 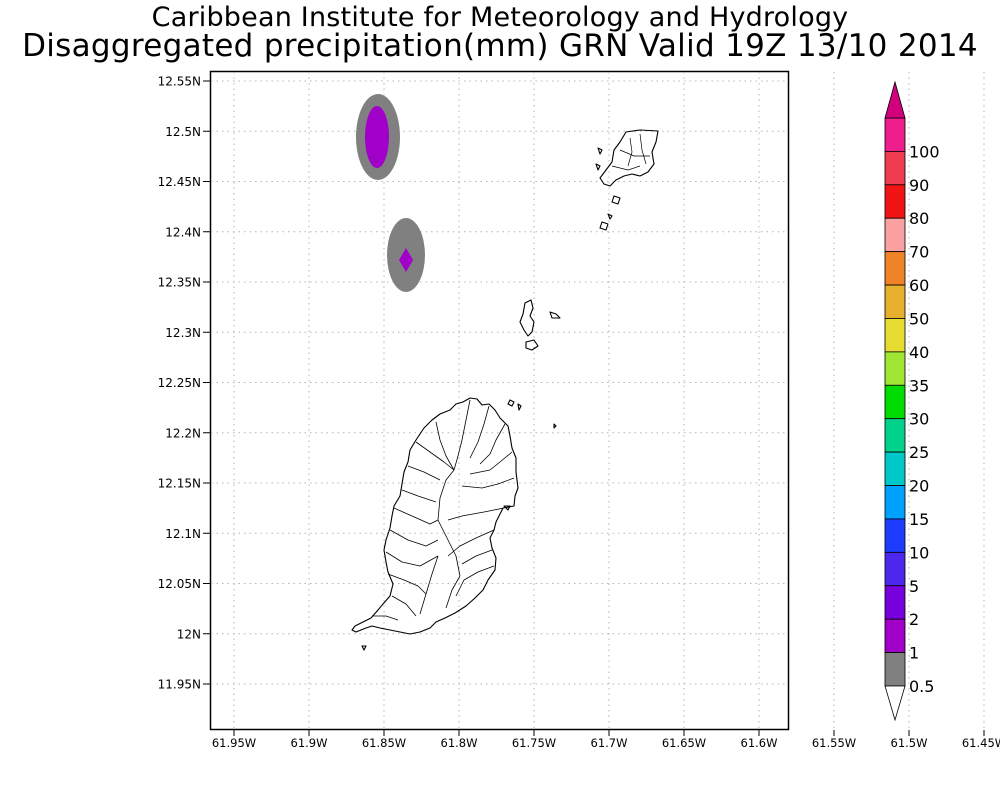 What do you see at coordinates (179, 182) in the screenshot?
I see `lat-label: 12.45N` at bounding box center [179, 182].